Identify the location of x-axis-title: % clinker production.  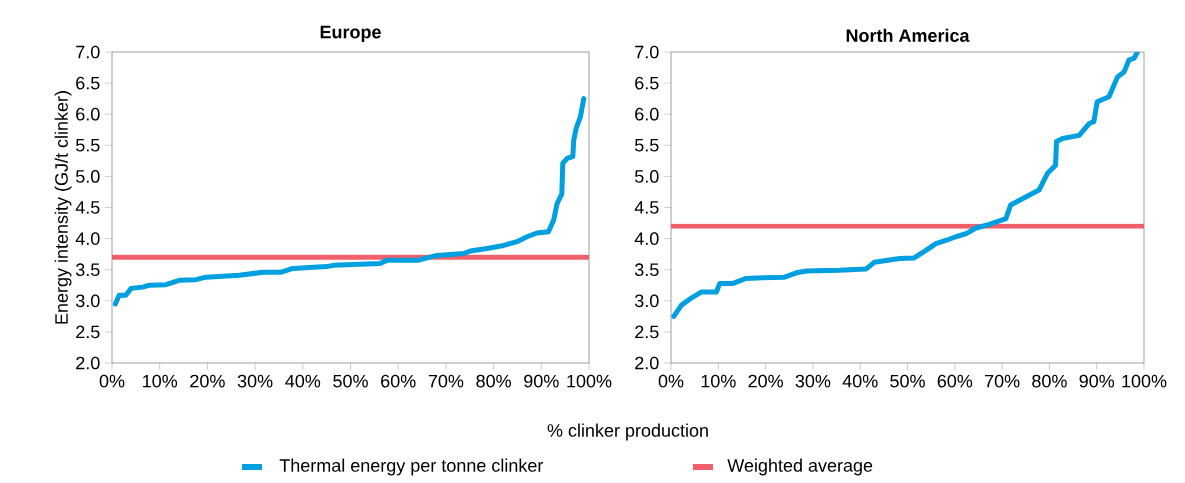
(627, 432).